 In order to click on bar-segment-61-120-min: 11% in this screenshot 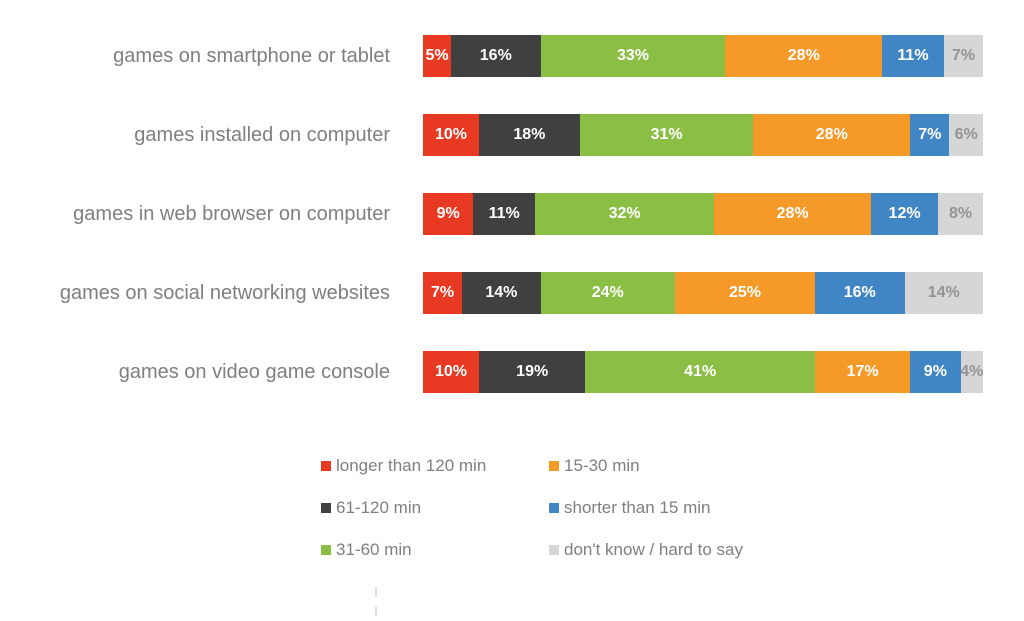, I will do `click(504, 214)`.